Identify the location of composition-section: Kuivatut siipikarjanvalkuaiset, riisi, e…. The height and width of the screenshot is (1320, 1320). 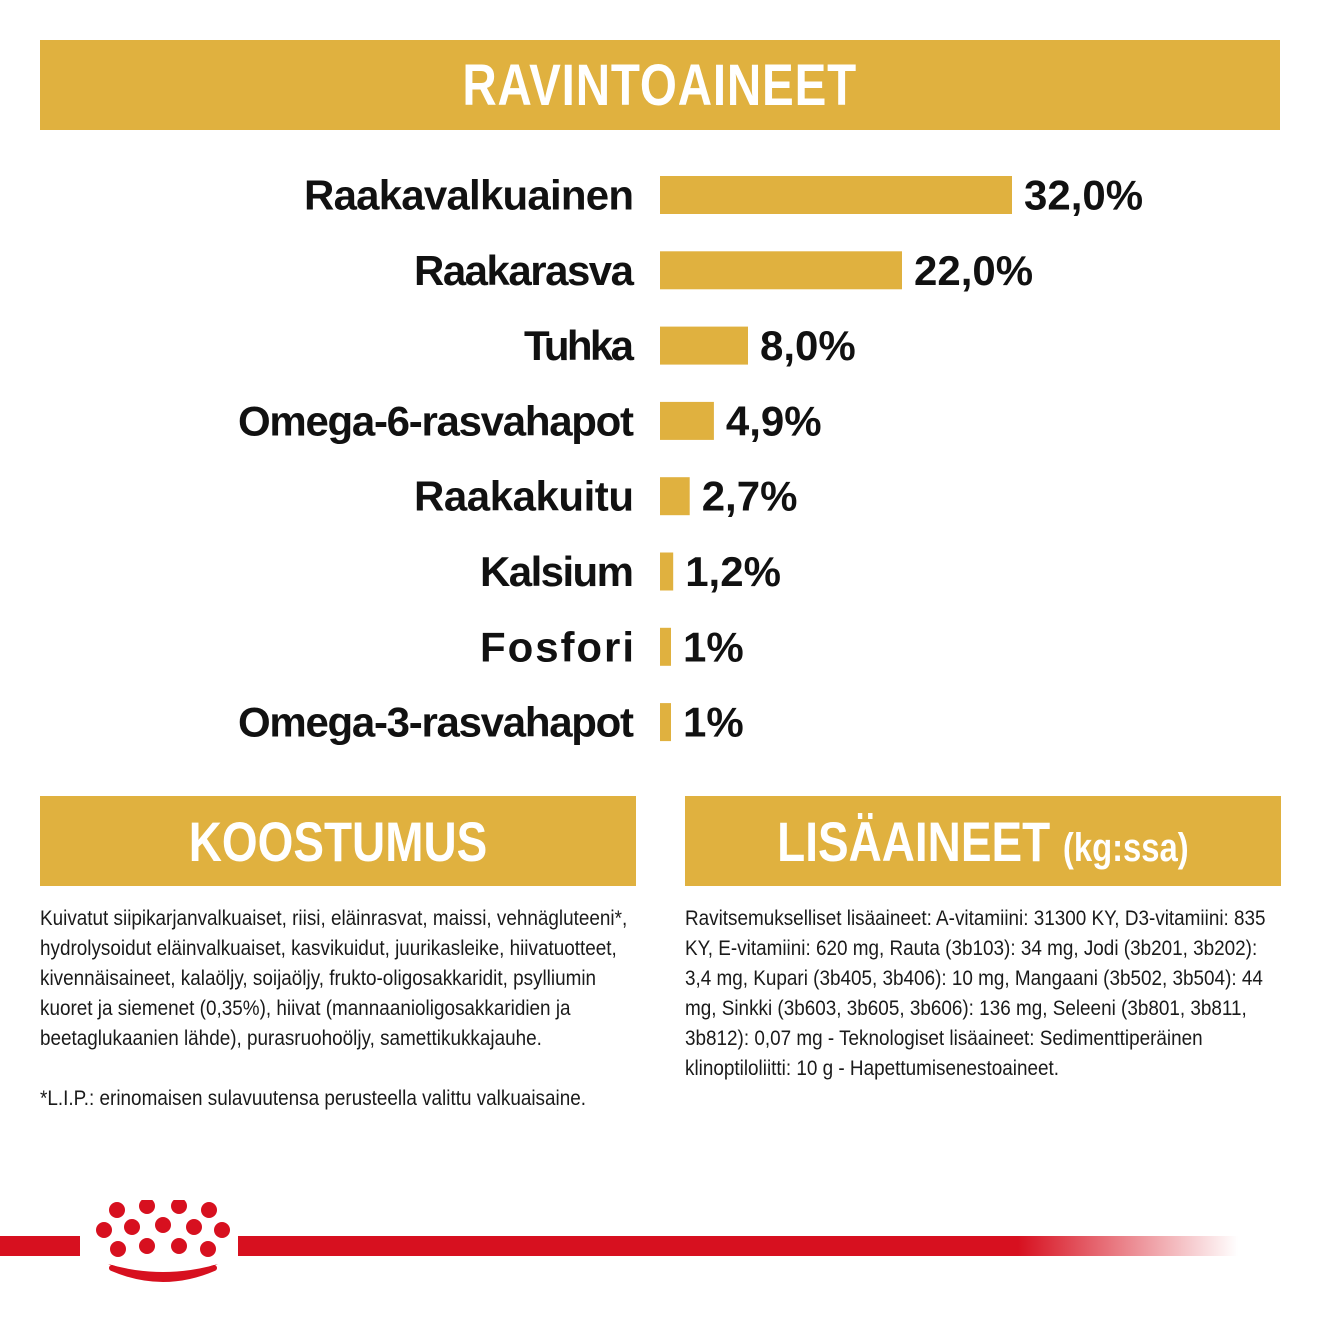
(338, 1009).